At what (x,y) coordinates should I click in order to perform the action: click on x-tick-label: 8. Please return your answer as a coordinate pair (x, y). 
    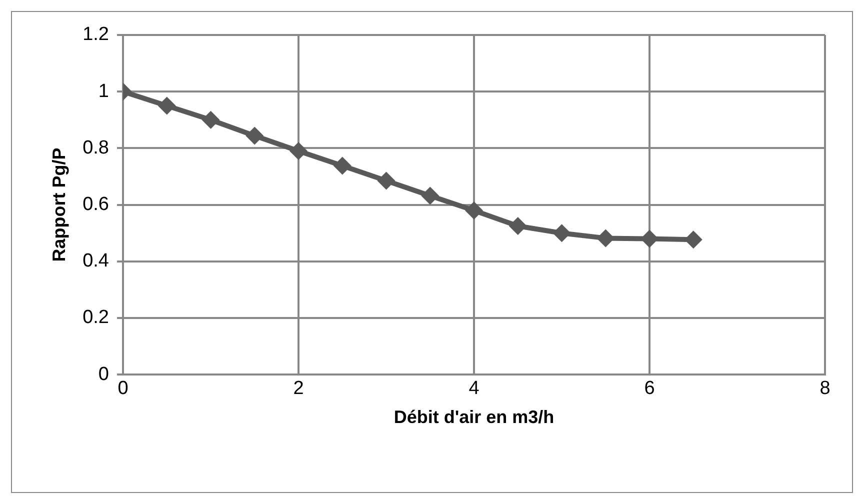
    Looking at the image, I should click on (825, 389).